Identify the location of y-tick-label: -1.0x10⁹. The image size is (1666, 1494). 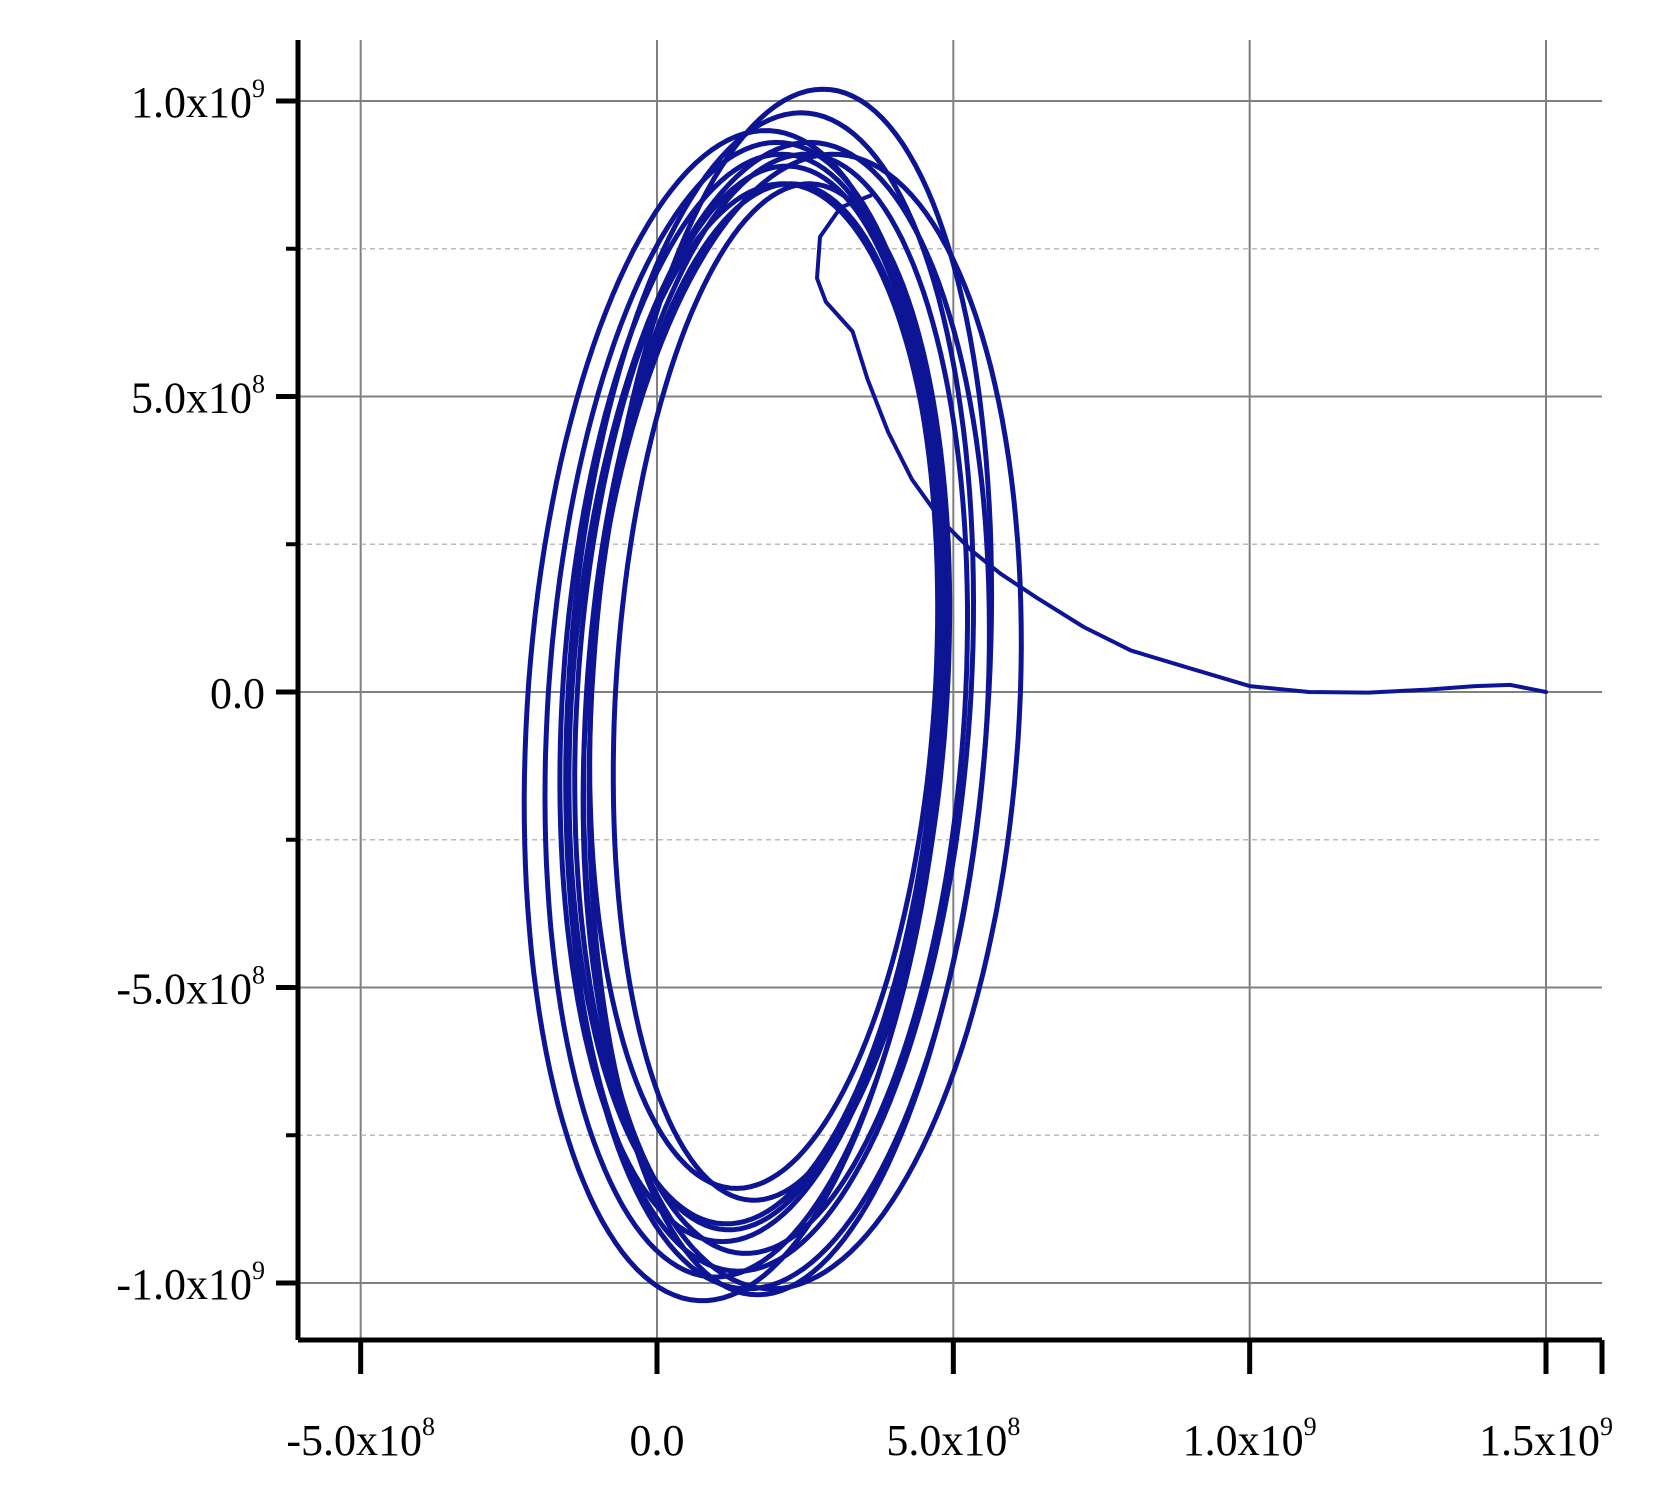
(190, 1282).